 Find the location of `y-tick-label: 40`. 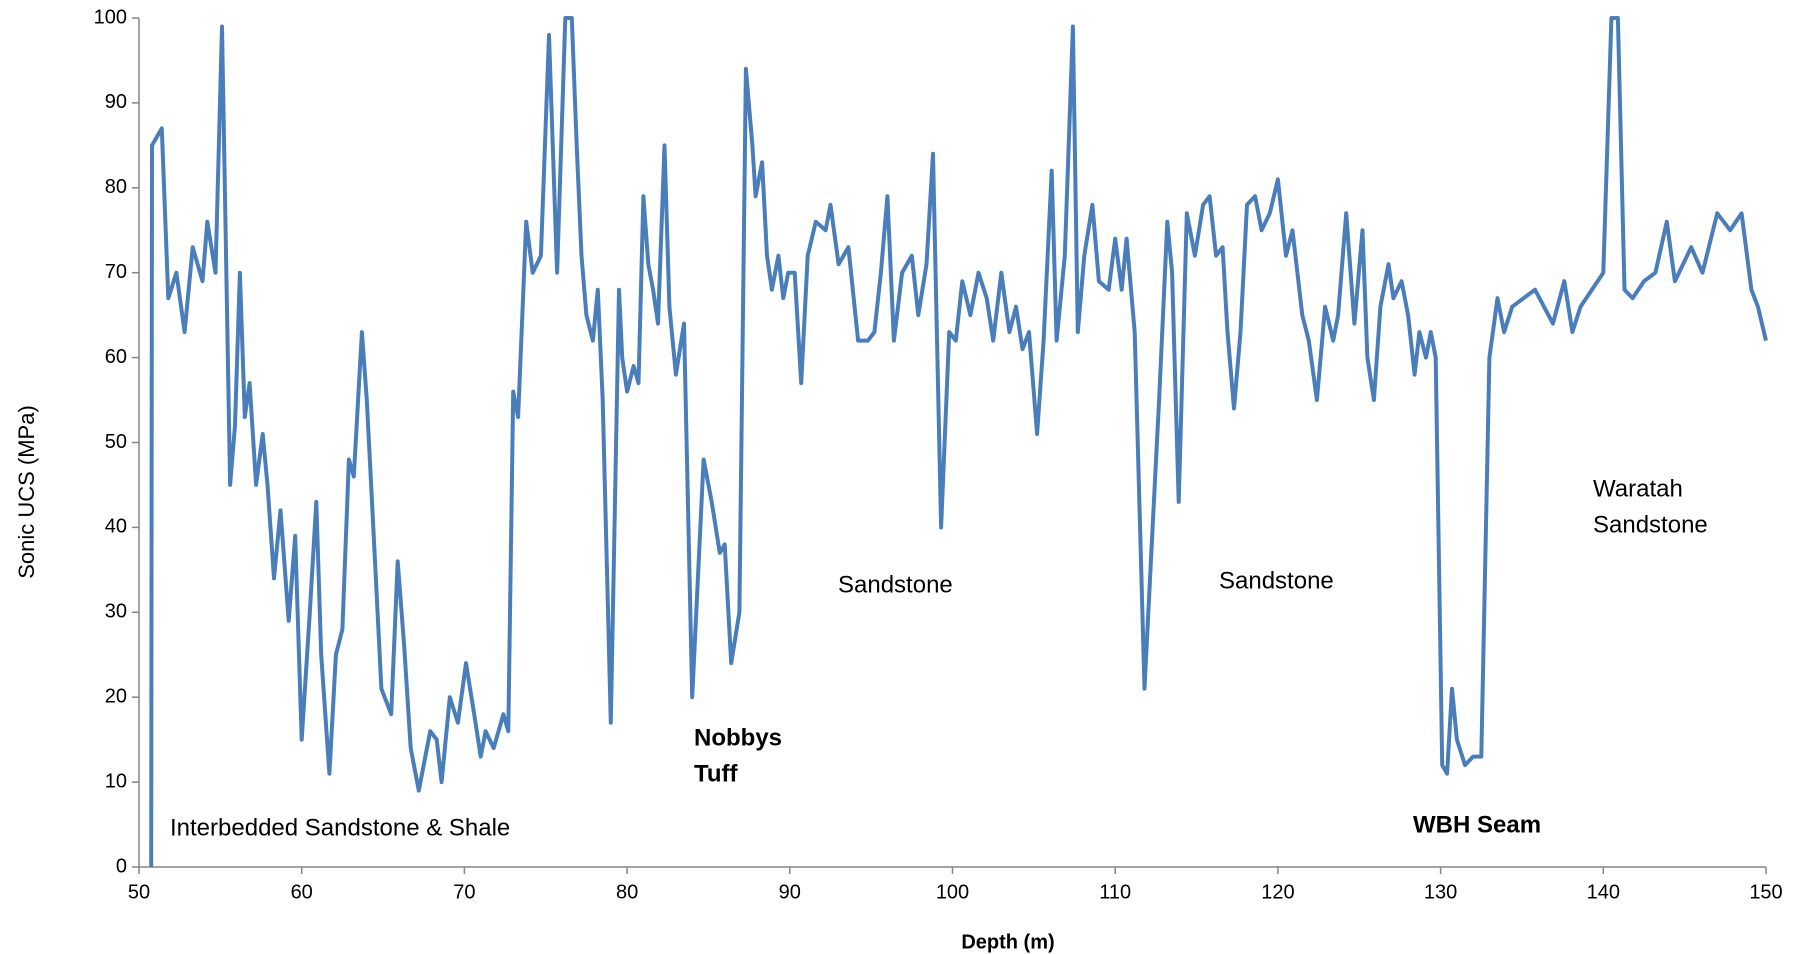

y-tick-label: 40 is located at coordinates (116, 527).